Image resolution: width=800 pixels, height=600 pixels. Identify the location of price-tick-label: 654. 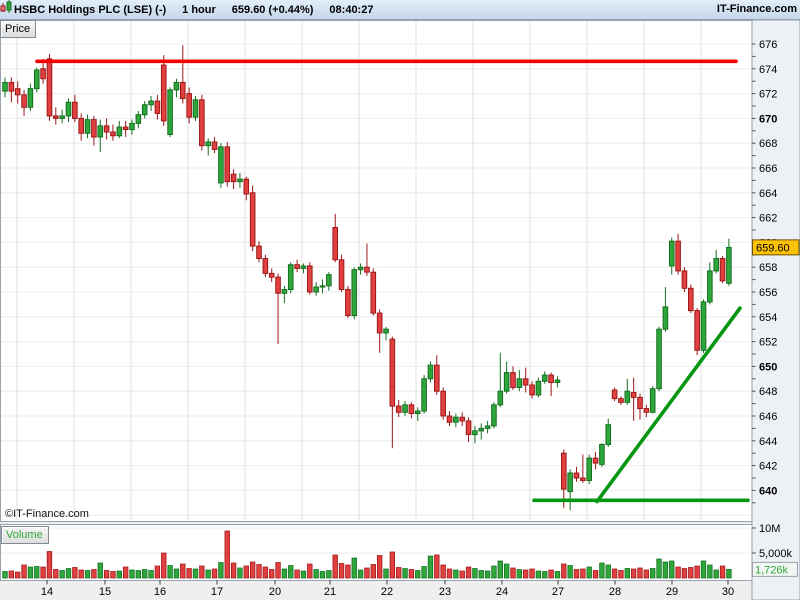
(768, 318).